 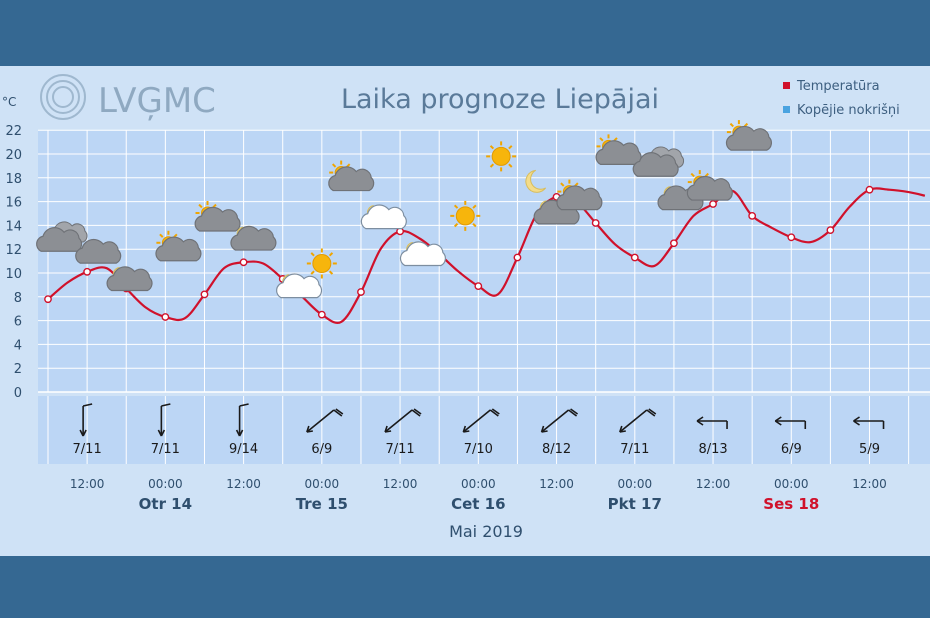 What do you see at coordinates (157, 101) in the screenshot?
I see `logo-text: LVĢMC` at bounding box center [157, 101].